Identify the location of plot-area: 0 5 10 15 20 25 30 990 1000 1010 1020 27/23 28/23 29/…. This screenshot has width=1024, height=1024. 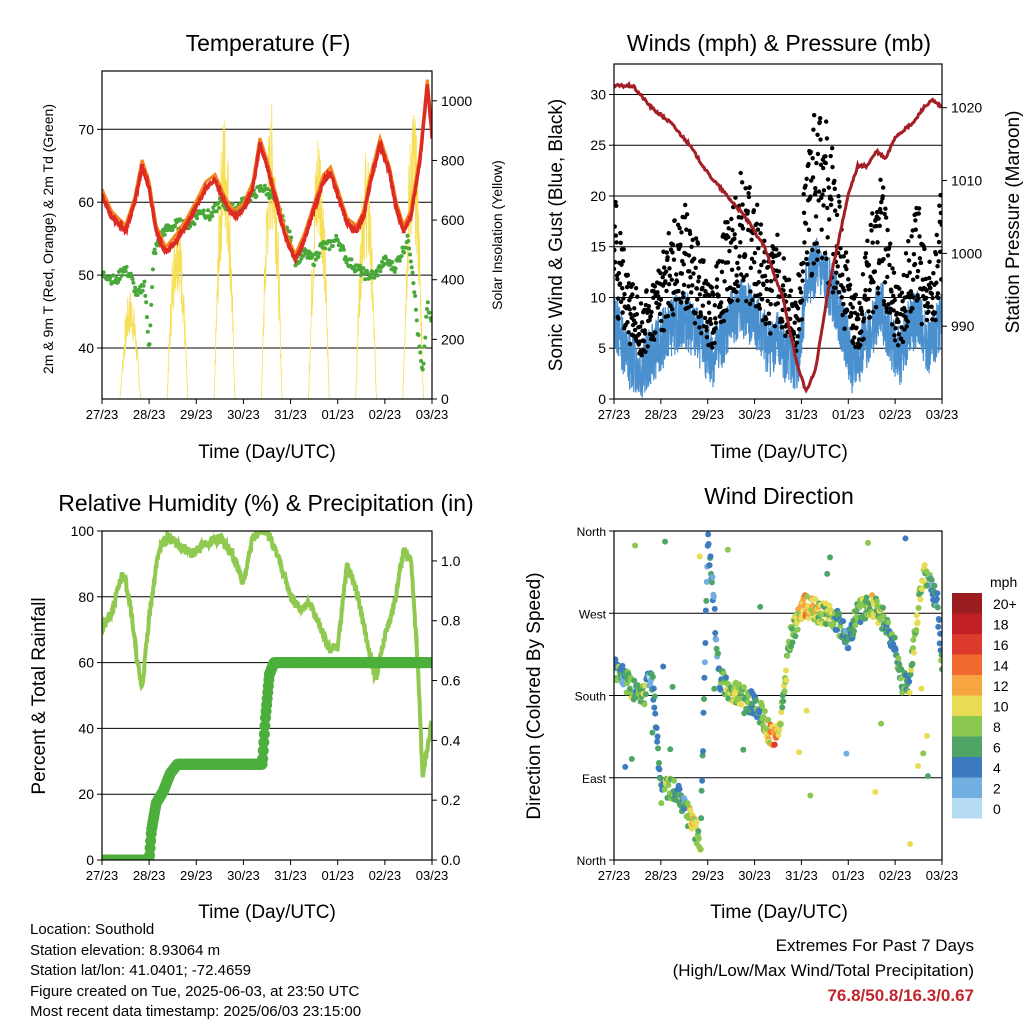
(786, 242).